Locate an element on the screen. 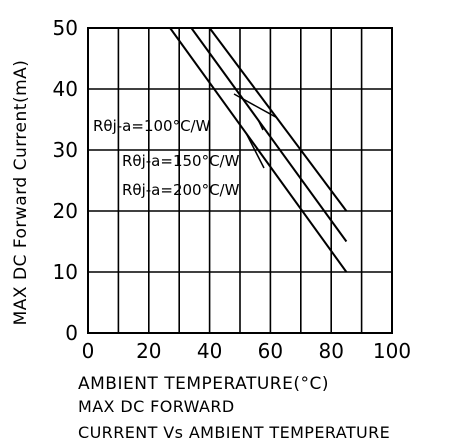  y-axis-label: MAX DC Forward Current(mA) is located at coordinates (21, 193).